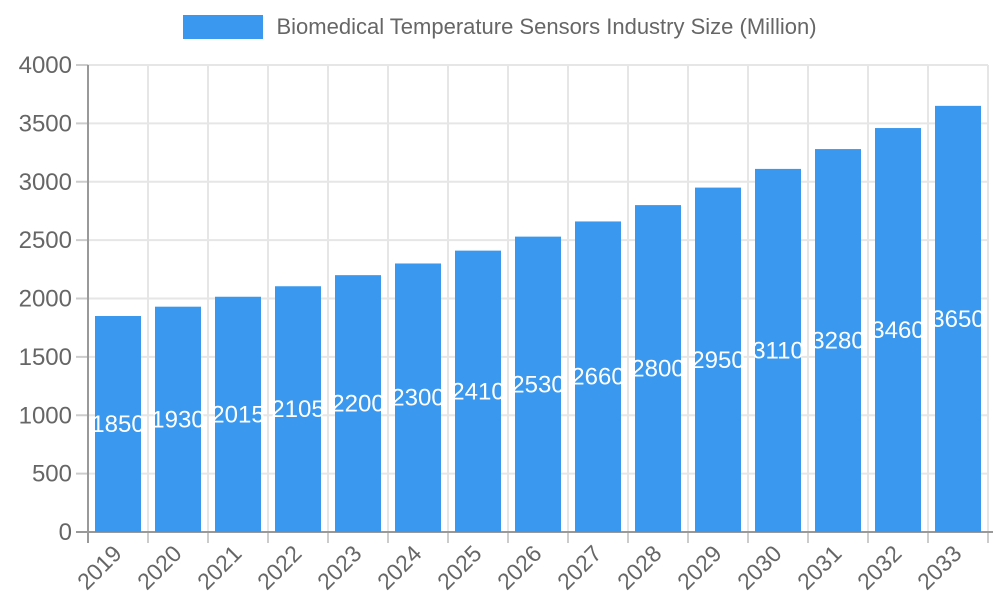  What do you see at coordinates (45, 357) in the screenshot?
I see `y-axis-tick-label: 1500` at bounding box center [45, 357].